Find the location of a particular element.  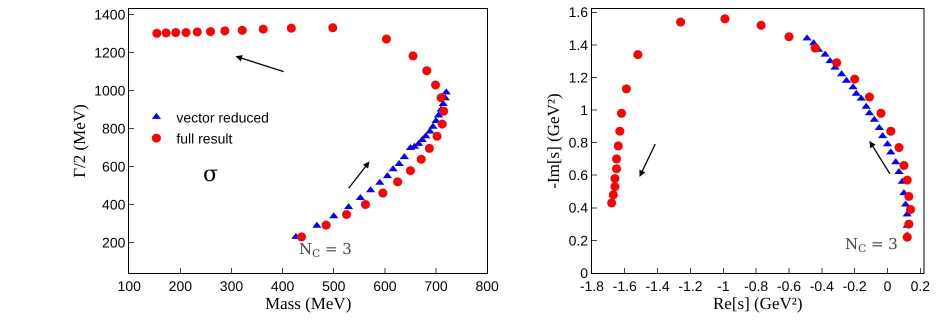

y-tick-label: 600 is located at coordinates (114, 166).